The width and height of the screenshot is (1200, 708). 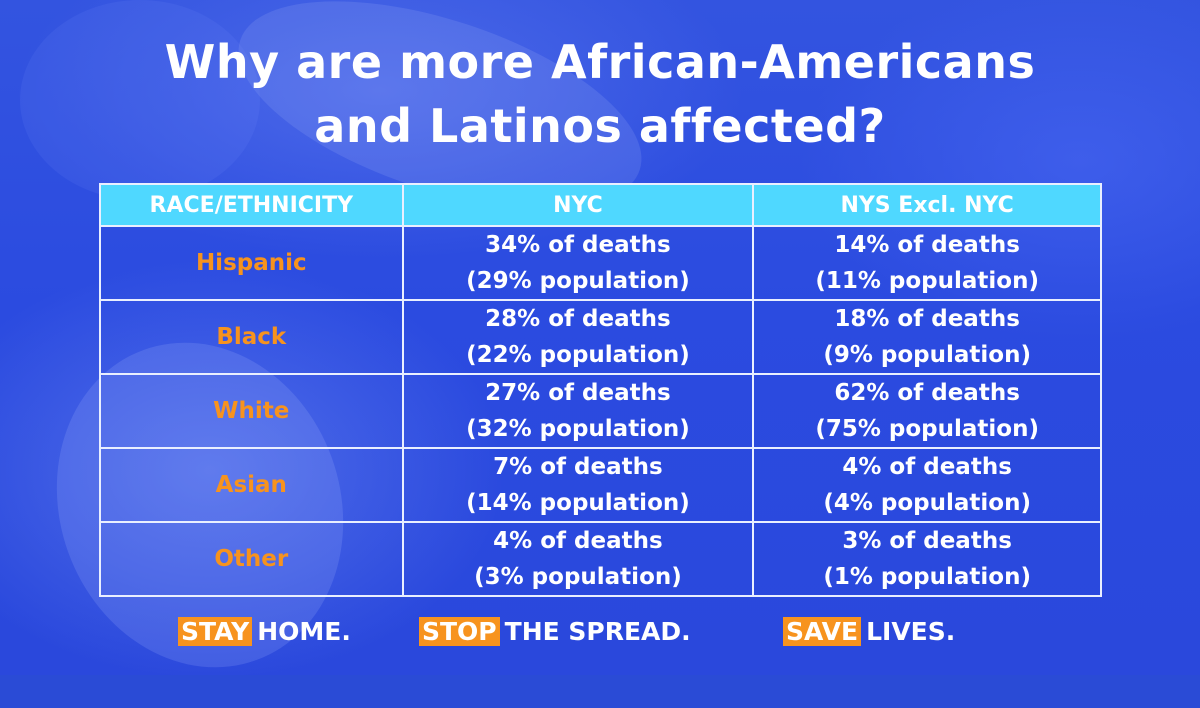 I want to click on nyc-deaths: 28% of deaths, so click(x=578, y=319).